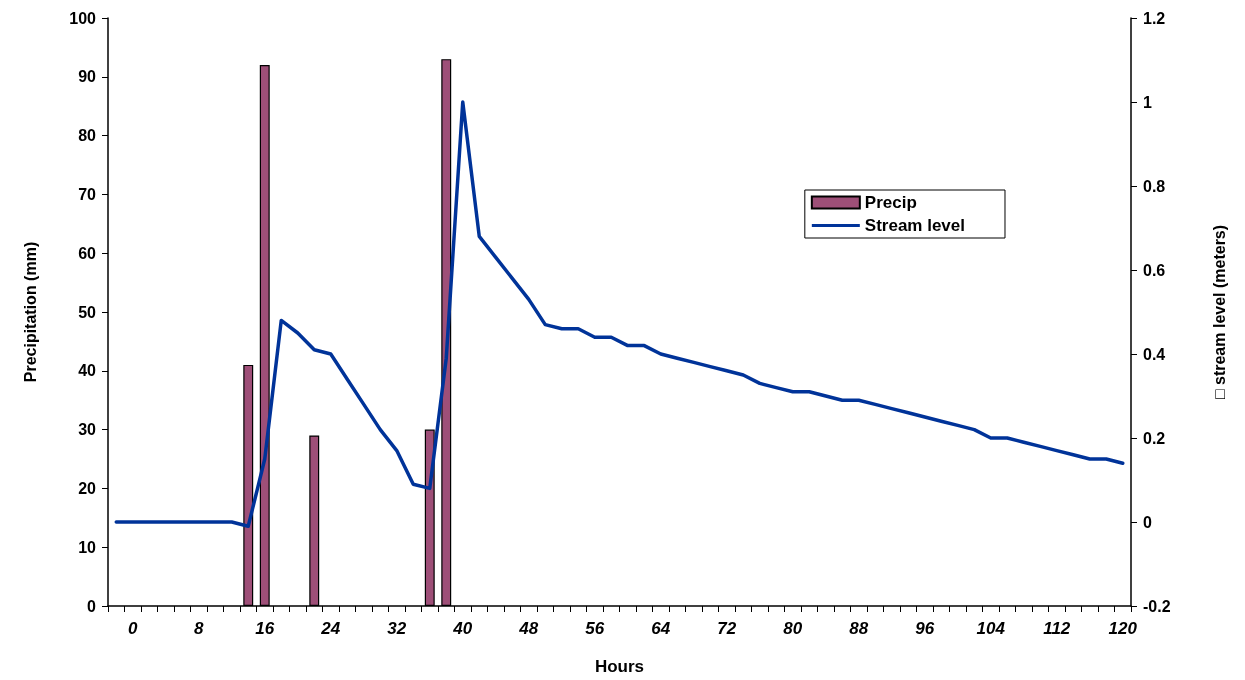  What do you see at coordinates (83, 18) in the screenshot?
I see `y-tick-label: 100` at bounding box center [83, 18].